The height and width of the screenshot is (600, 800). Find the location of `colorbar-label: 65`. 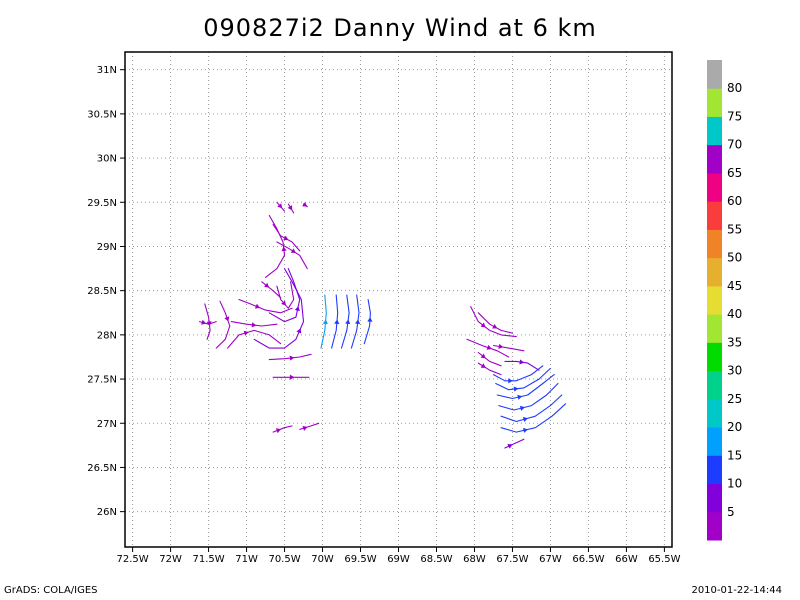

colorbar-label: 65 is located at coordinates (734, 173).